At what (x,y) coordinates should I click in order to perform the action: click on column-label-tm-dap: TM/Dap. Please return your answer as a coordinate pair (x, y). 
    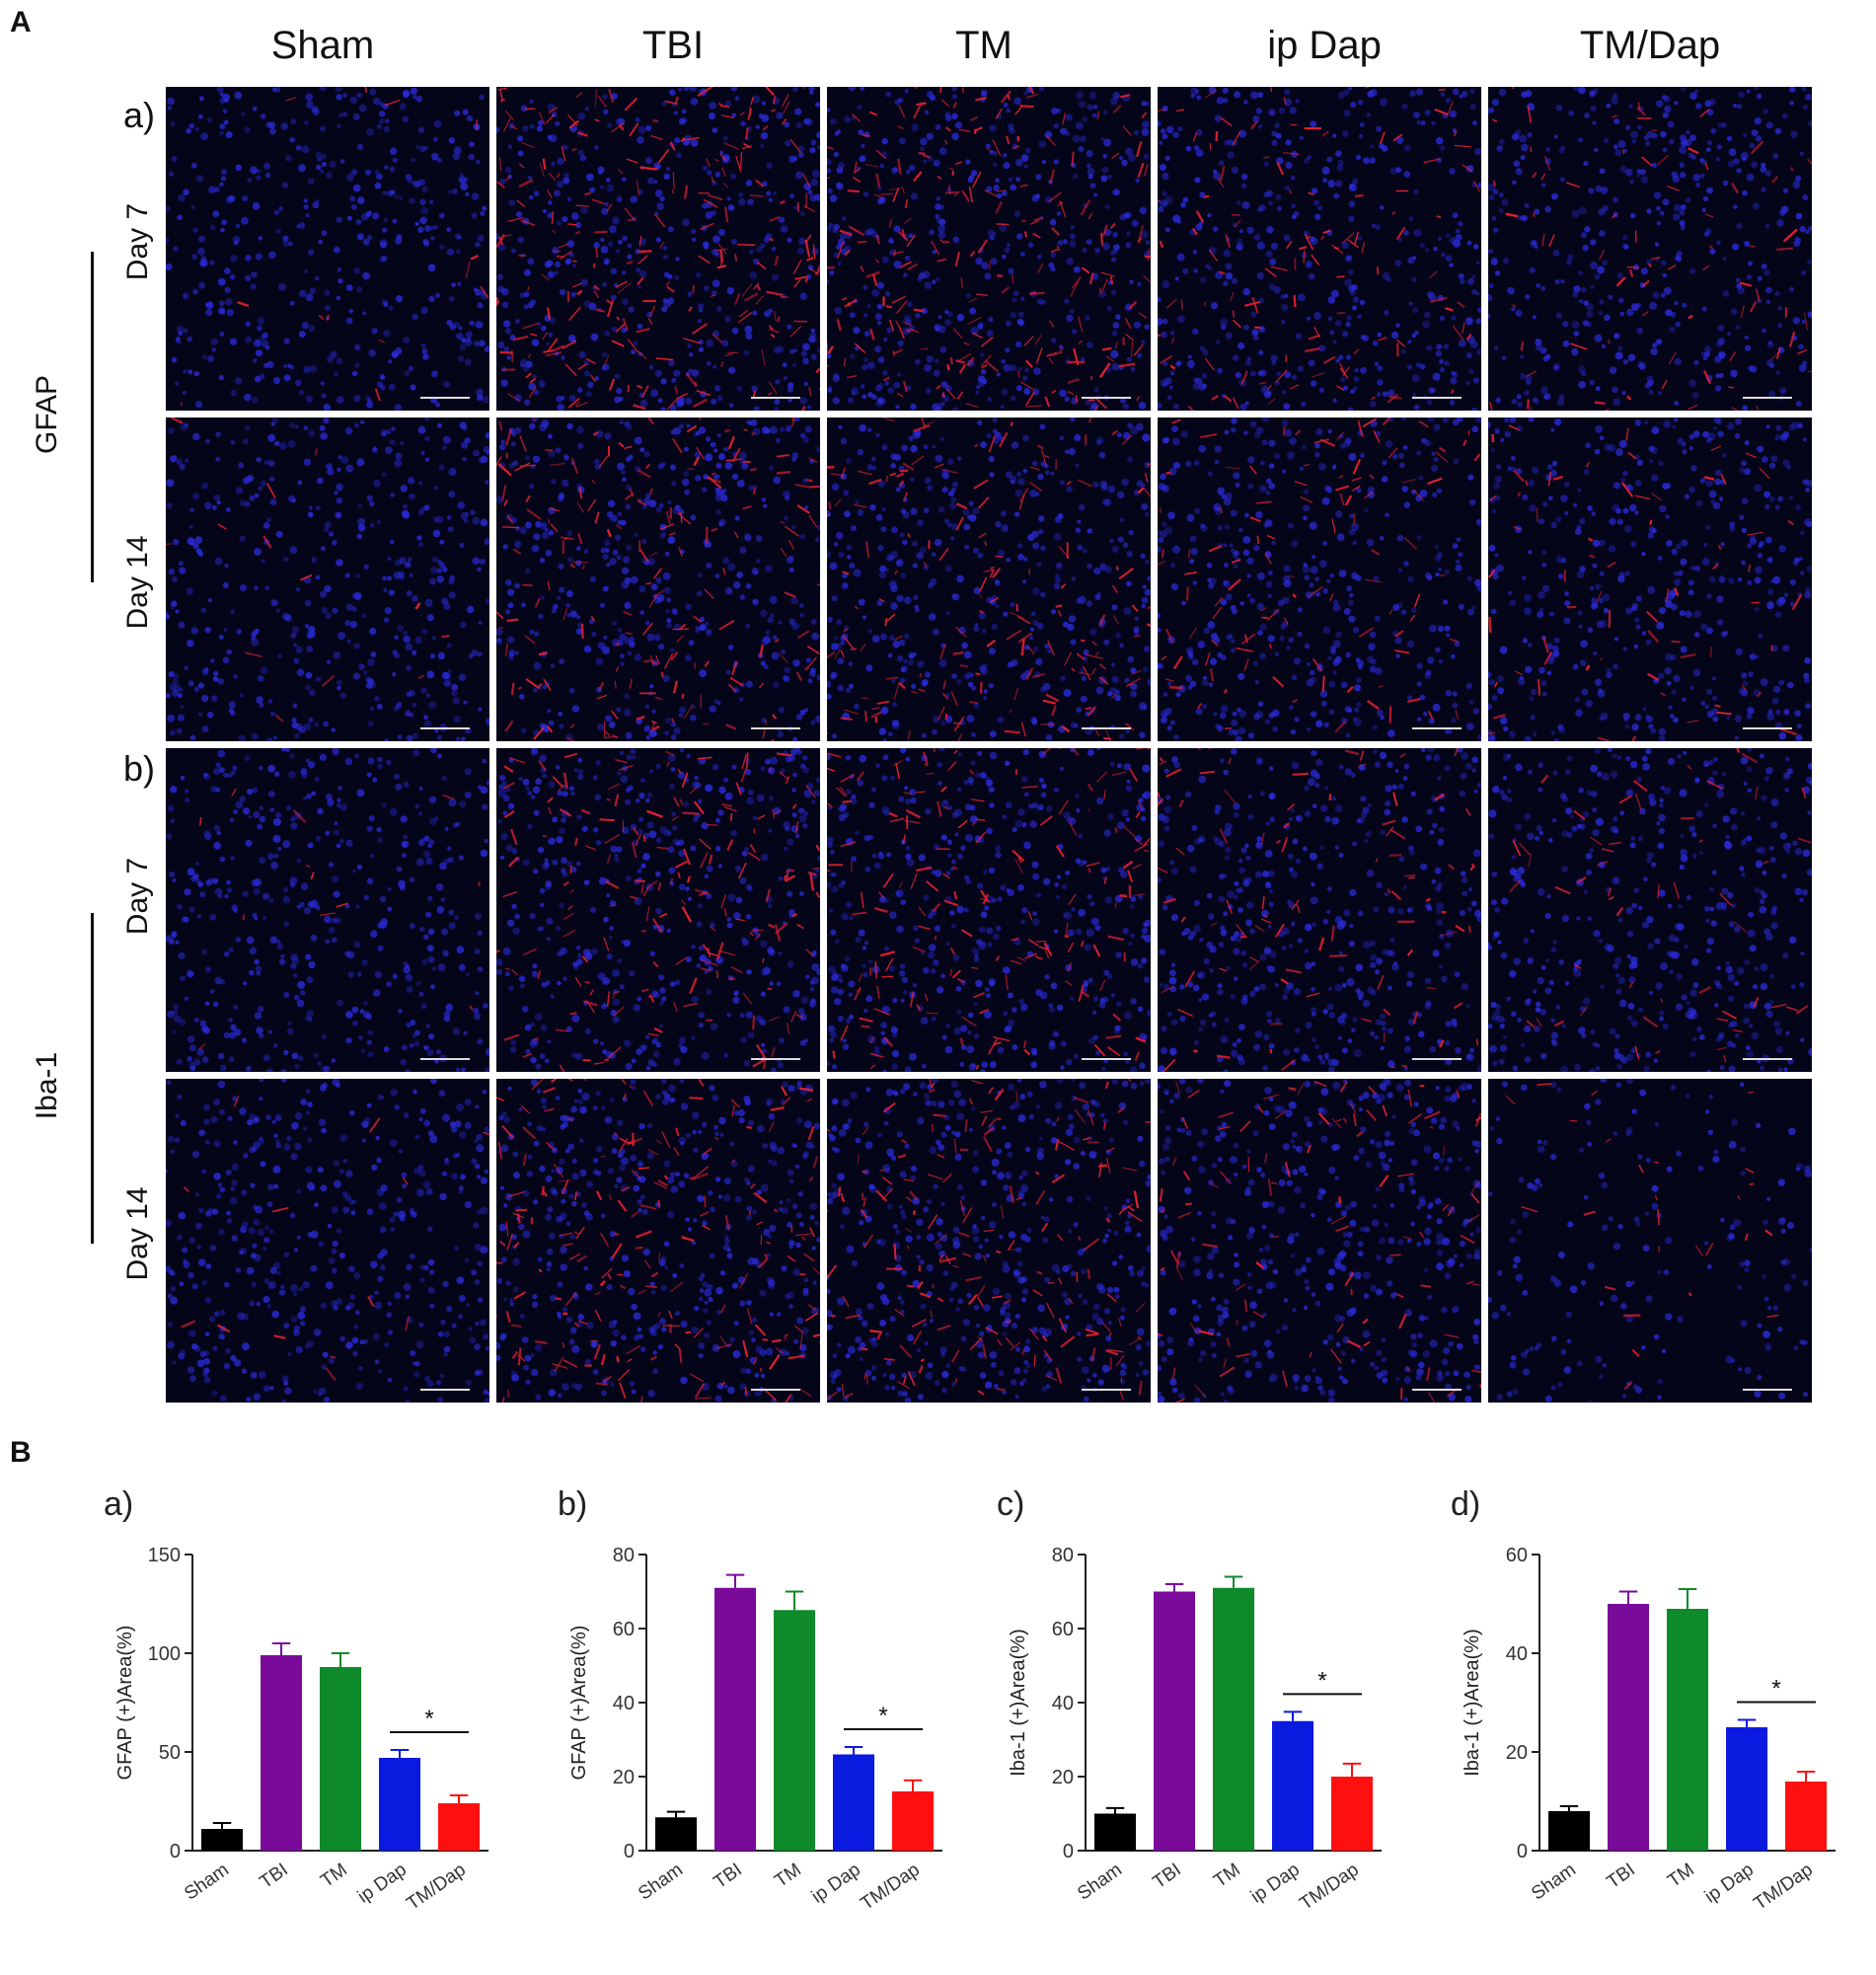
    Looking at the image, I should click on (1650, 45).